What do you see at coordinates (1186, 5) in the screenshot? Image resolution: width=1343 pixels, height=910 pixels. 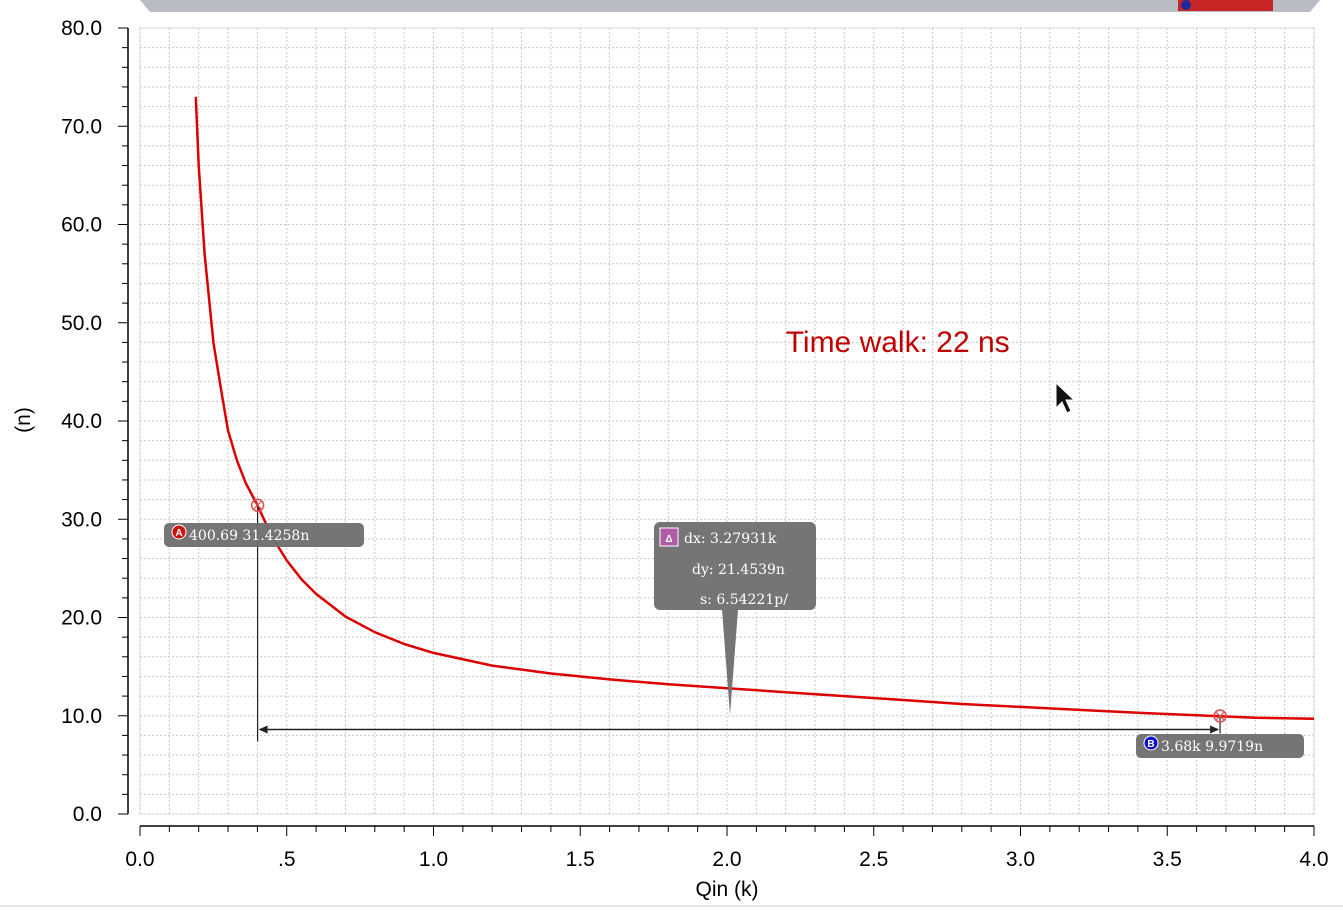 I see `top-strip-dot` at bounding box center [1186, 5].